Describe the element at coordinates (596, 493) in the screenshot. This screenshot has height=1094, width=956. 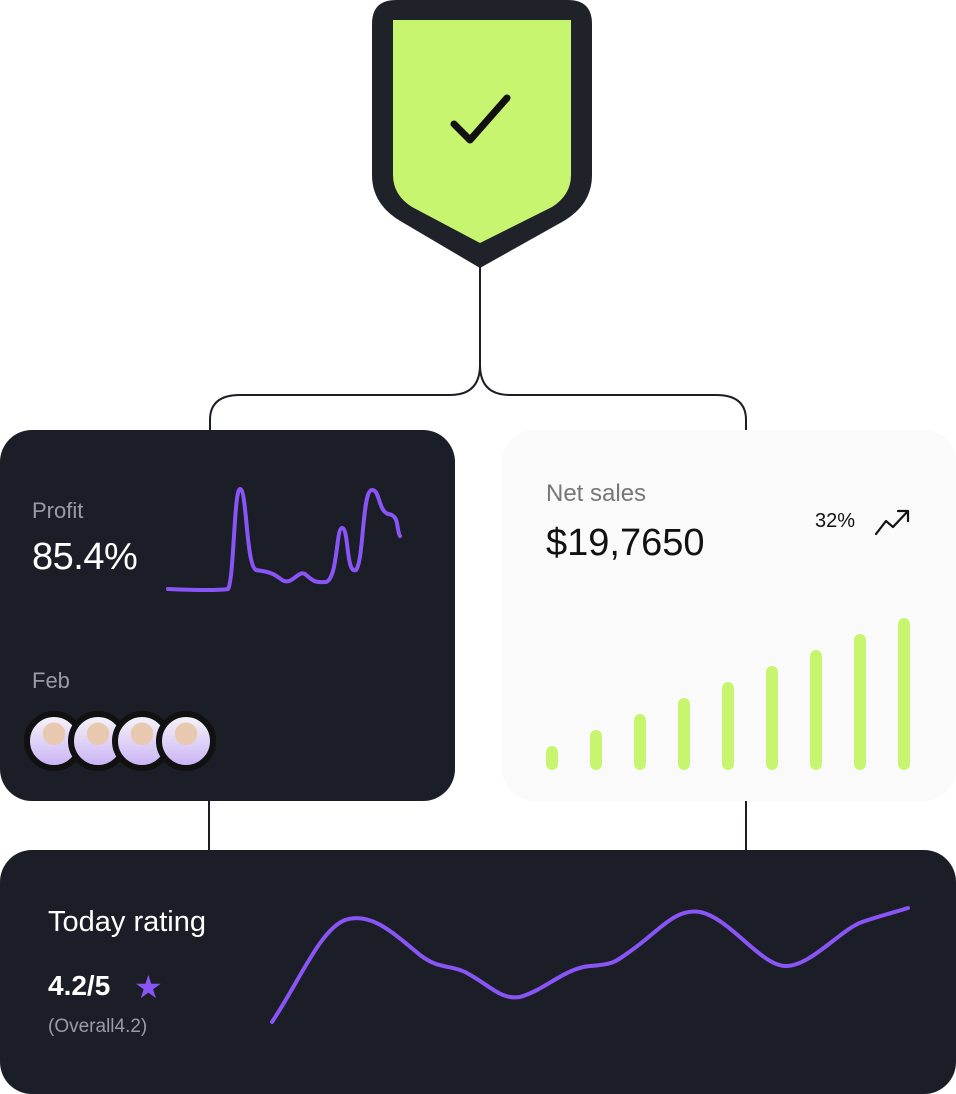
I see `net-sales-label: Net sales` at that location.